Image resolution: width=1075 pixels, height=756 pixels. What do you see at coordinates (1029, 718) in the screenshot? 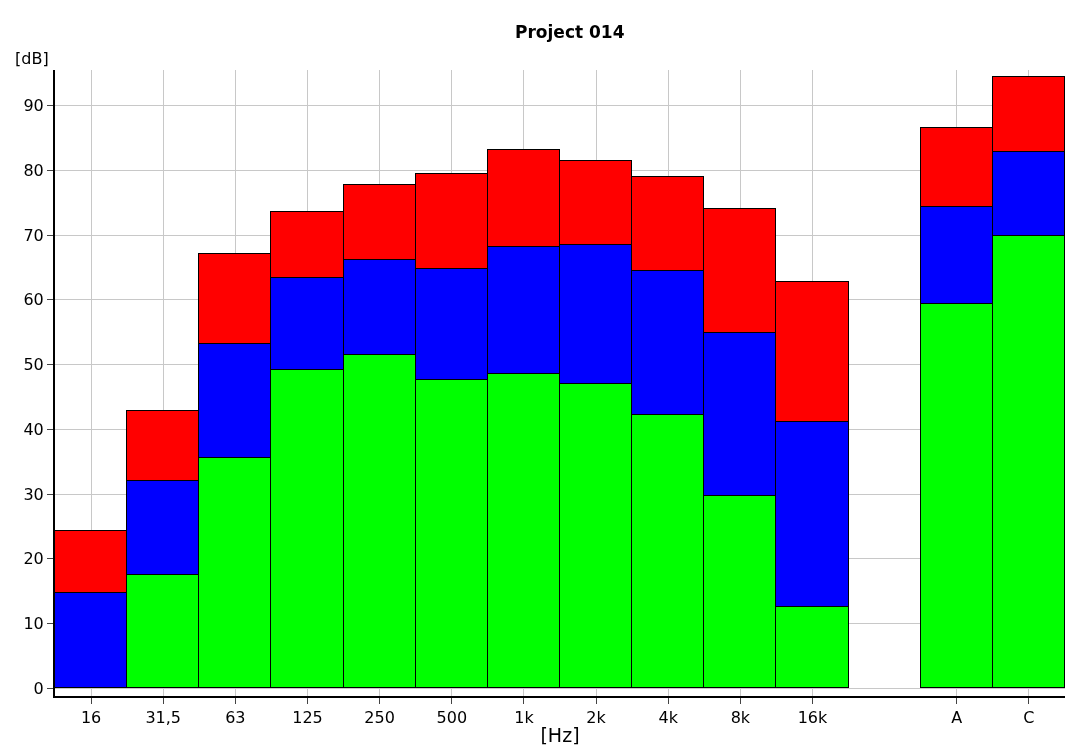
I see `x-tick-label: C` at bounding box center [1029, 718].